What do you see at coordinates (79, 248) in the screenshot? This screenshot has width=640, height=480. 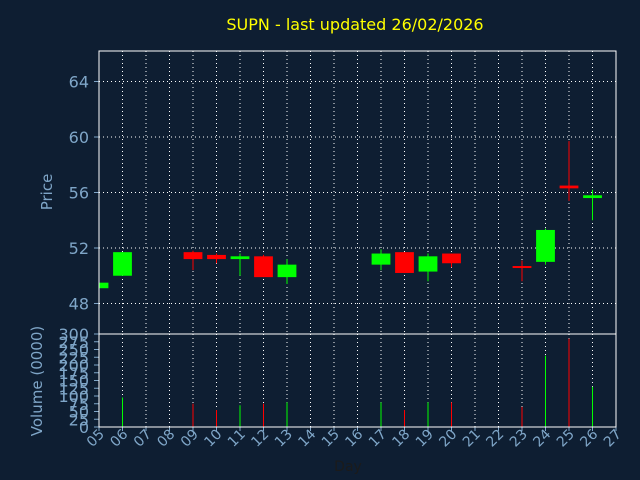 I see `price-tick-label: 52` at bounding box center [79, 248].